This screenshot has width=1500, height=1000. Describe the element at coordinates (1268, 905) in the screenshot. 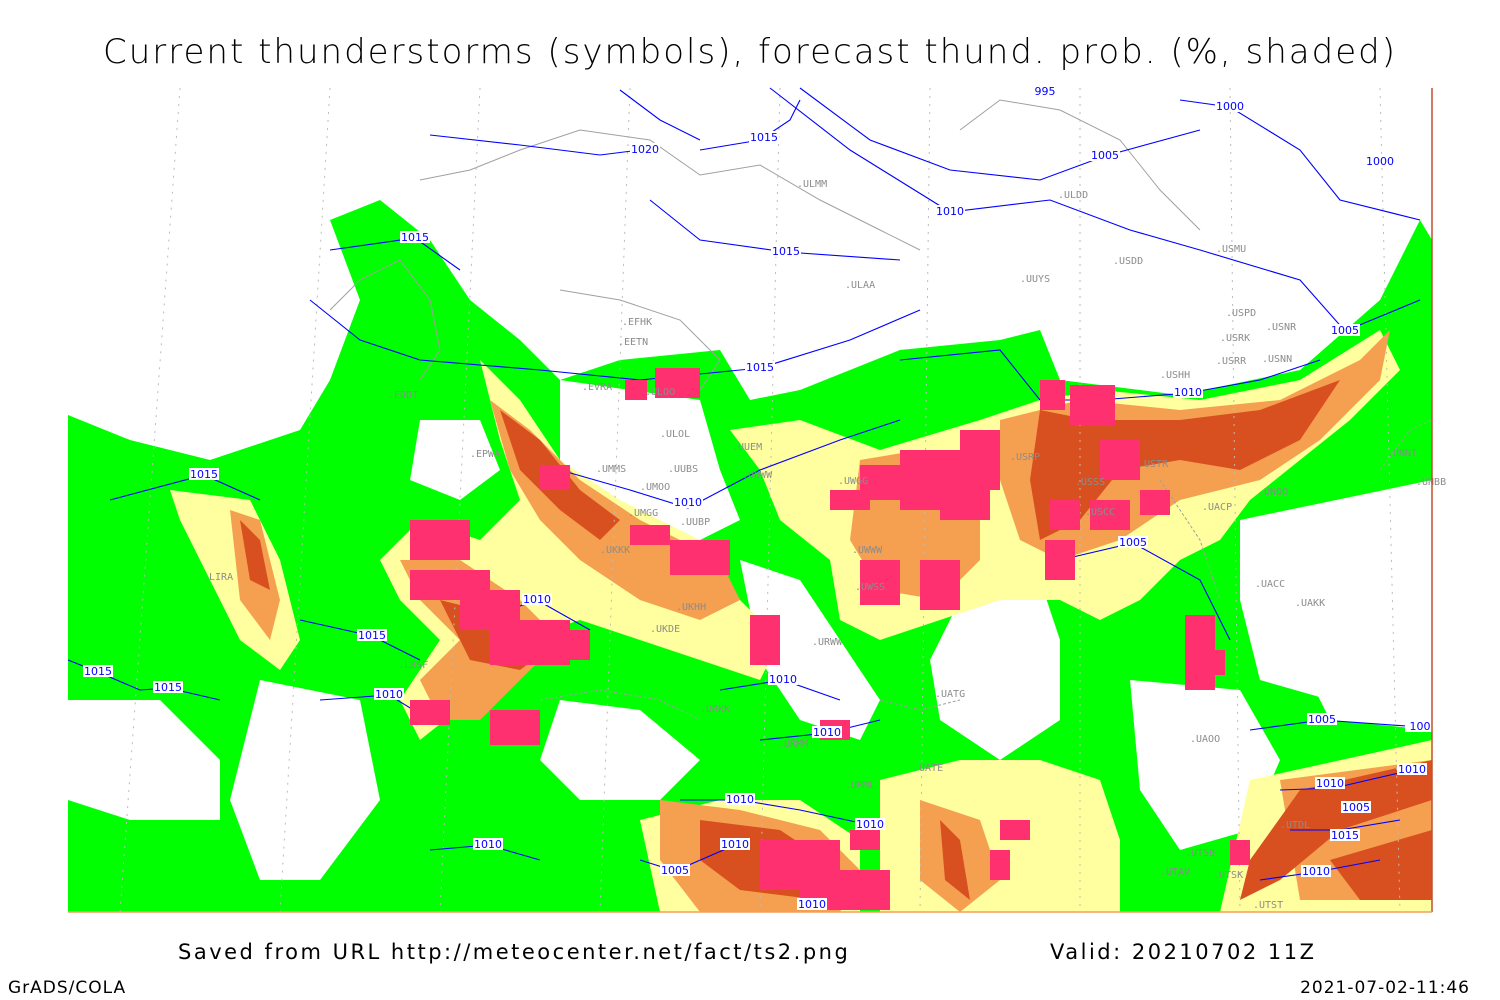

I see `station-label: .UTST` at that location.